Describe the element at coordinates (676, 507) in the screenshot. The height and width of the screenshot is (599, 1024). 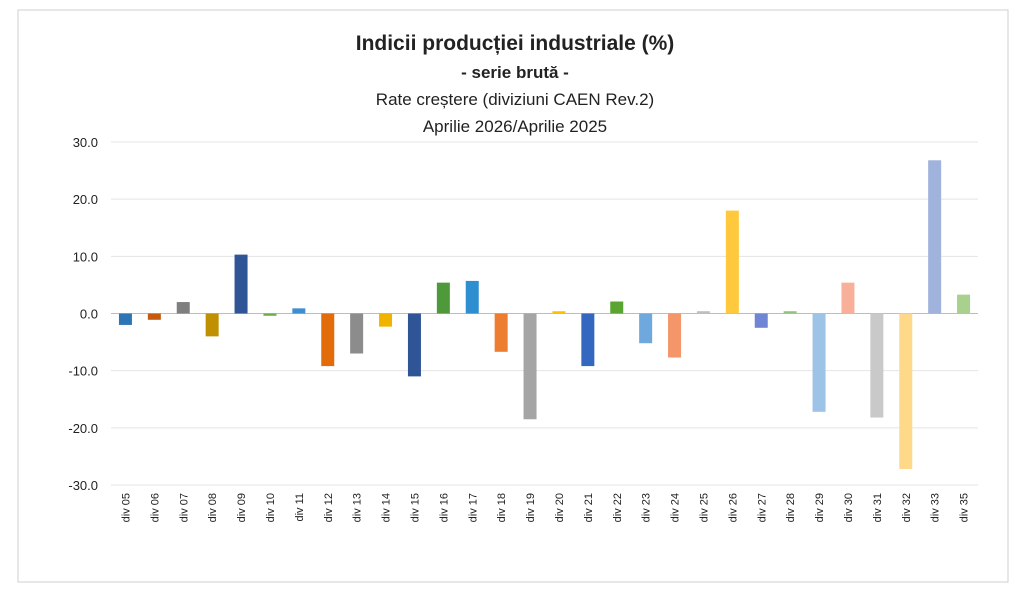
I see `x-tick-label: div 24` at that location.